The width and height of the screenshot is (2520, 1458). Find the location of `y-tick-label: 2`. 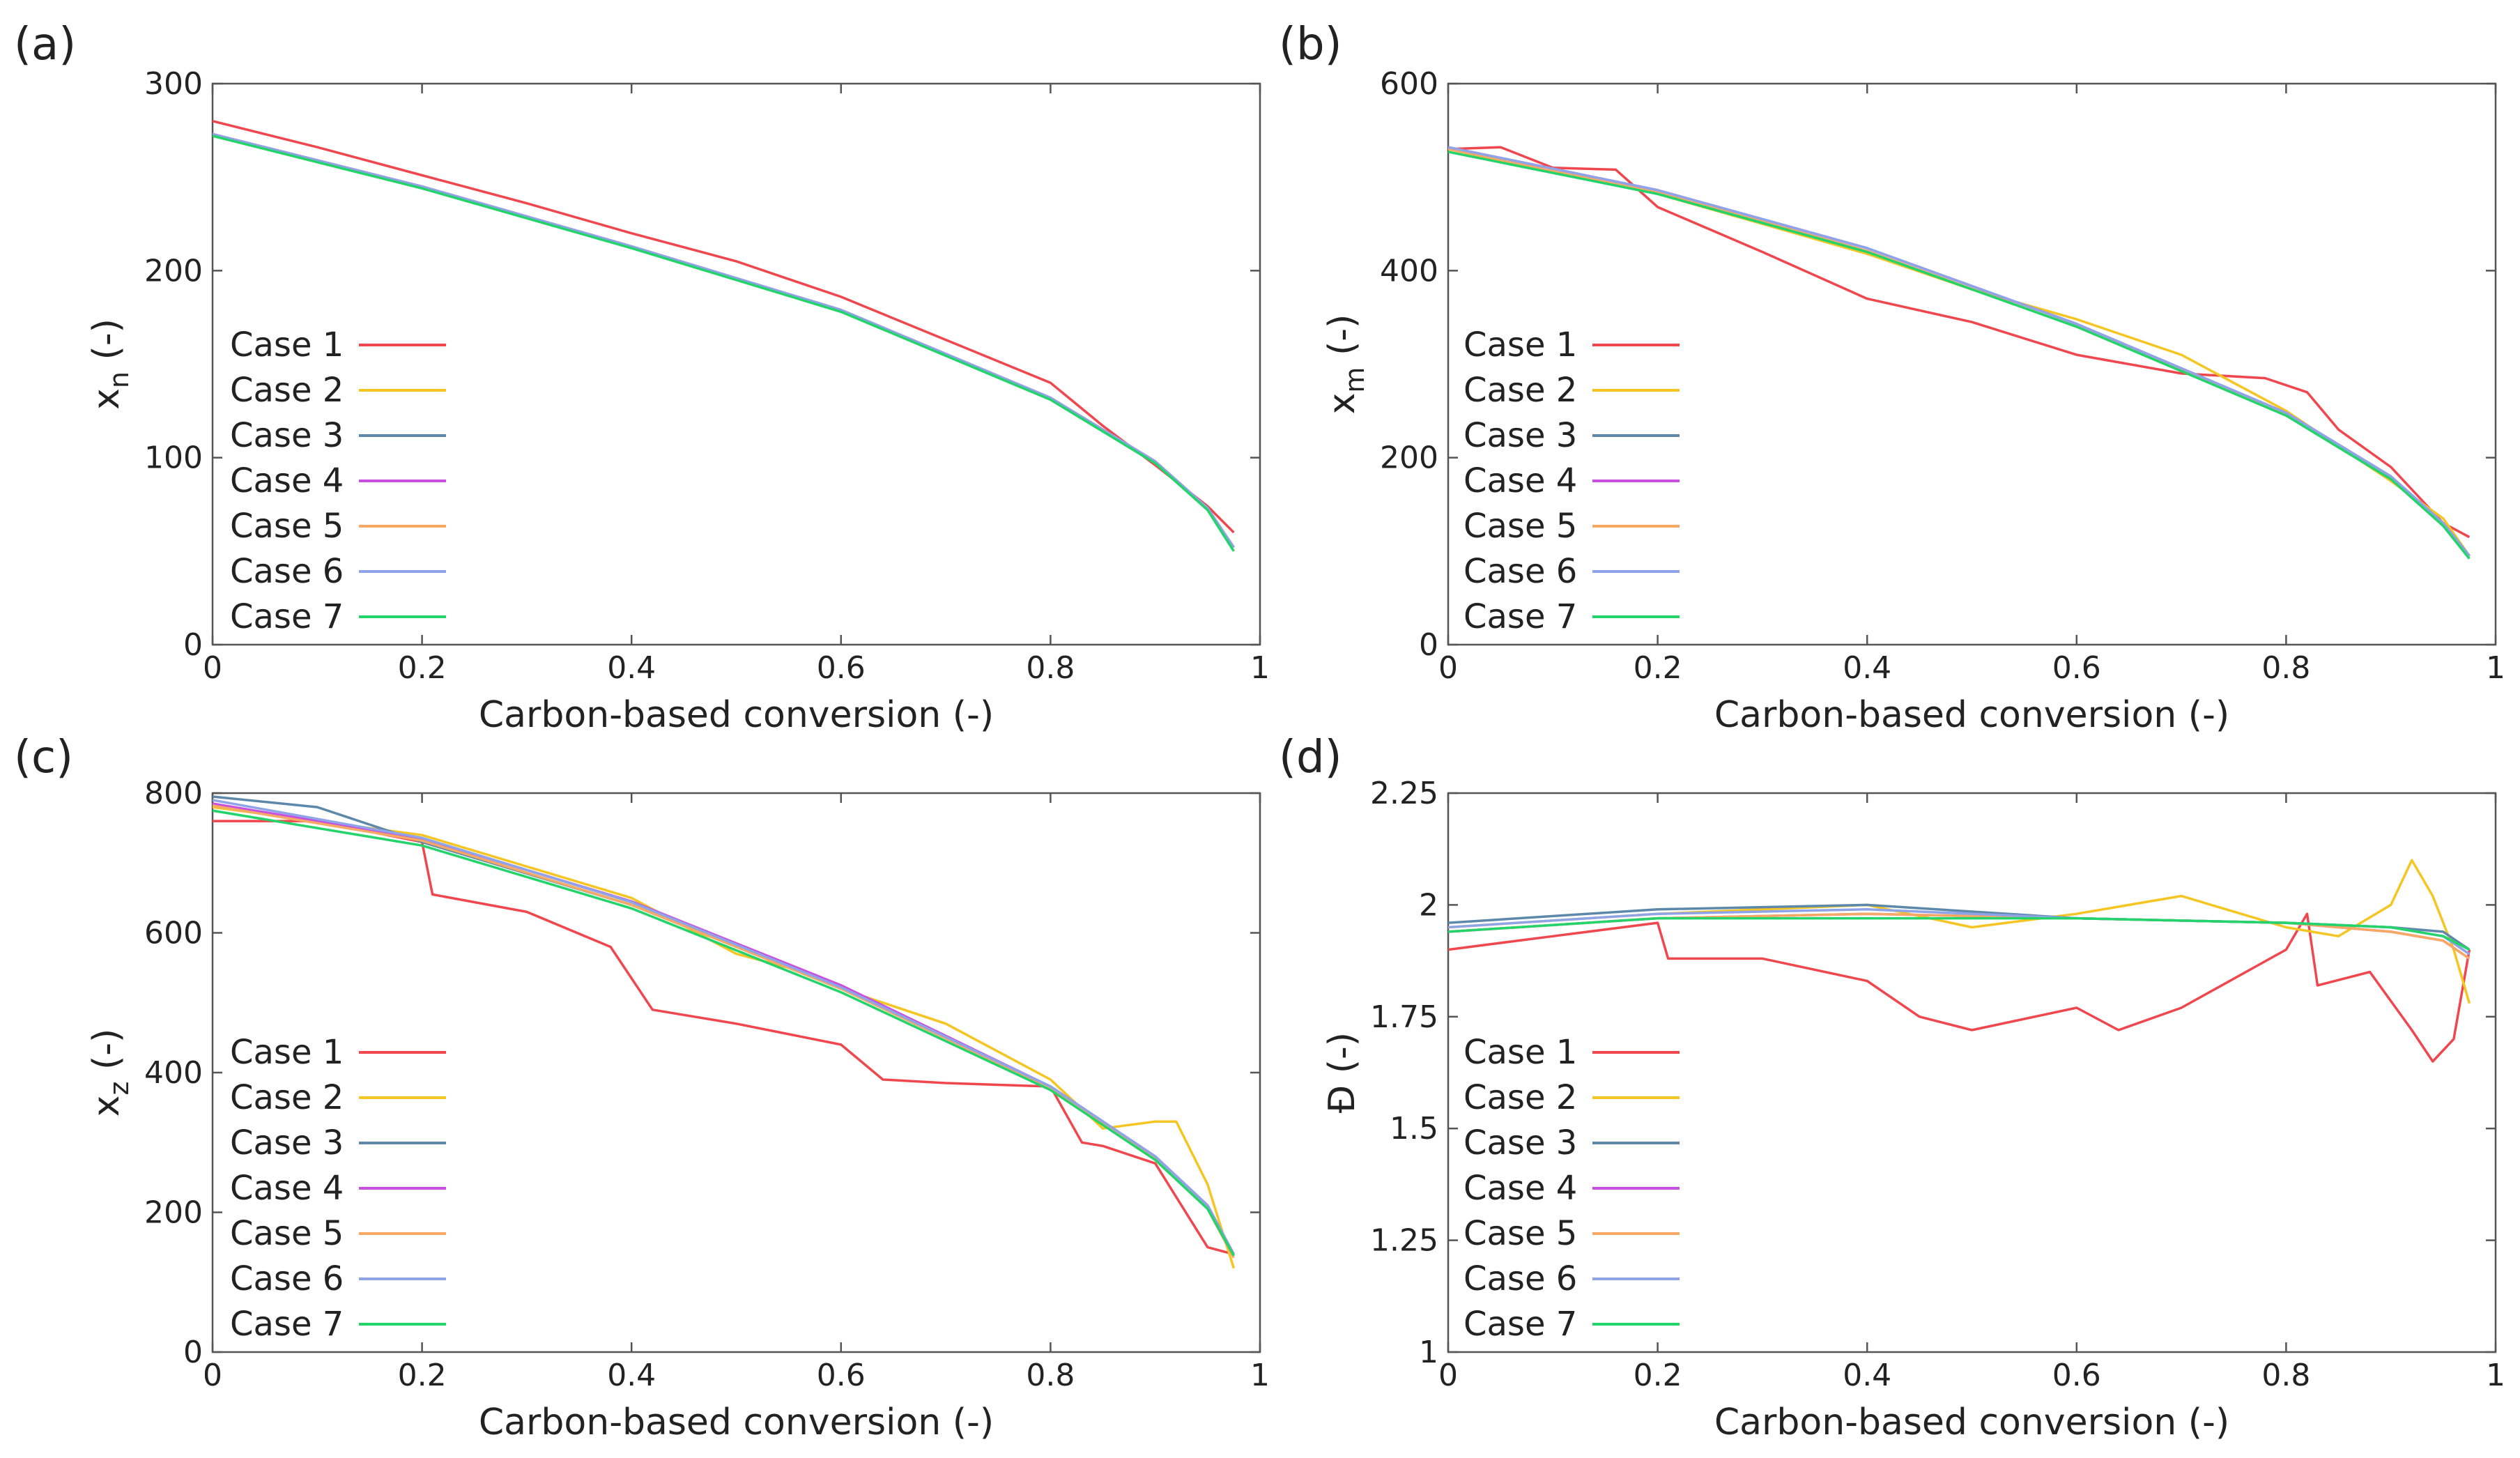

y-tick-label: 2 is located at coordinates (1428, 905).